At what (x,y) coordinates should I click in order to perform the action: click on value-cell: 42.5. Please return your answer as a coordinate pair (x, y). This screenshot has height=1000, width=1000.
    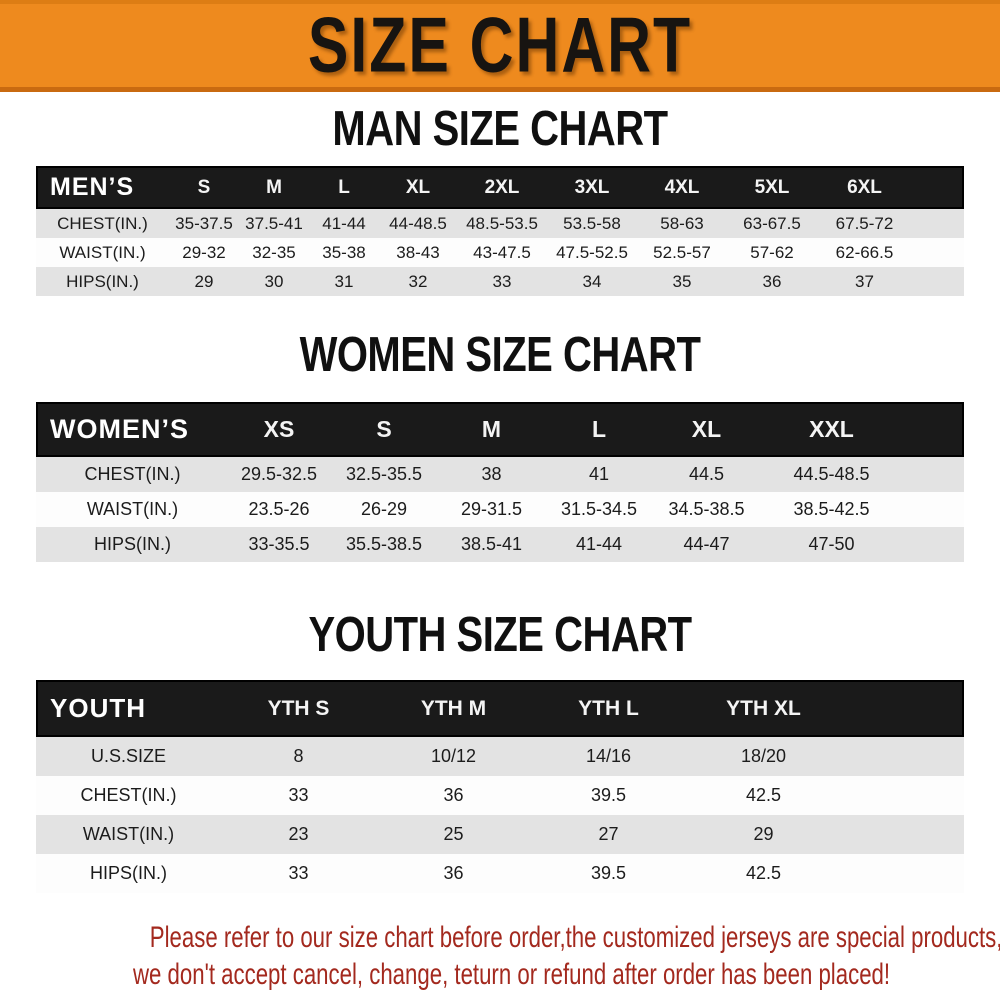
    Looking at the image, I should click on (763, 795).